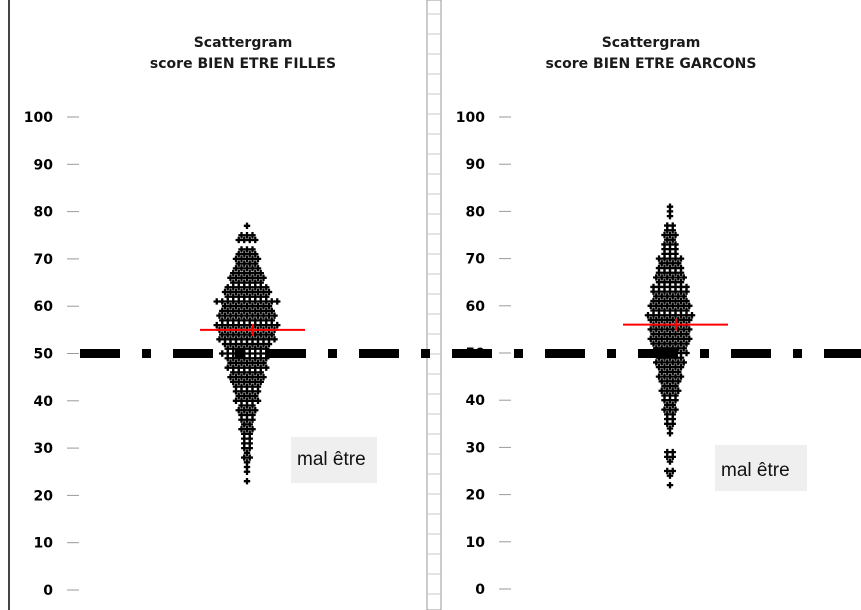  What do you see at coordinates (44, 165) in the screenshot?
I see `y-tick-label: 90` at bounding box center [44, 165].